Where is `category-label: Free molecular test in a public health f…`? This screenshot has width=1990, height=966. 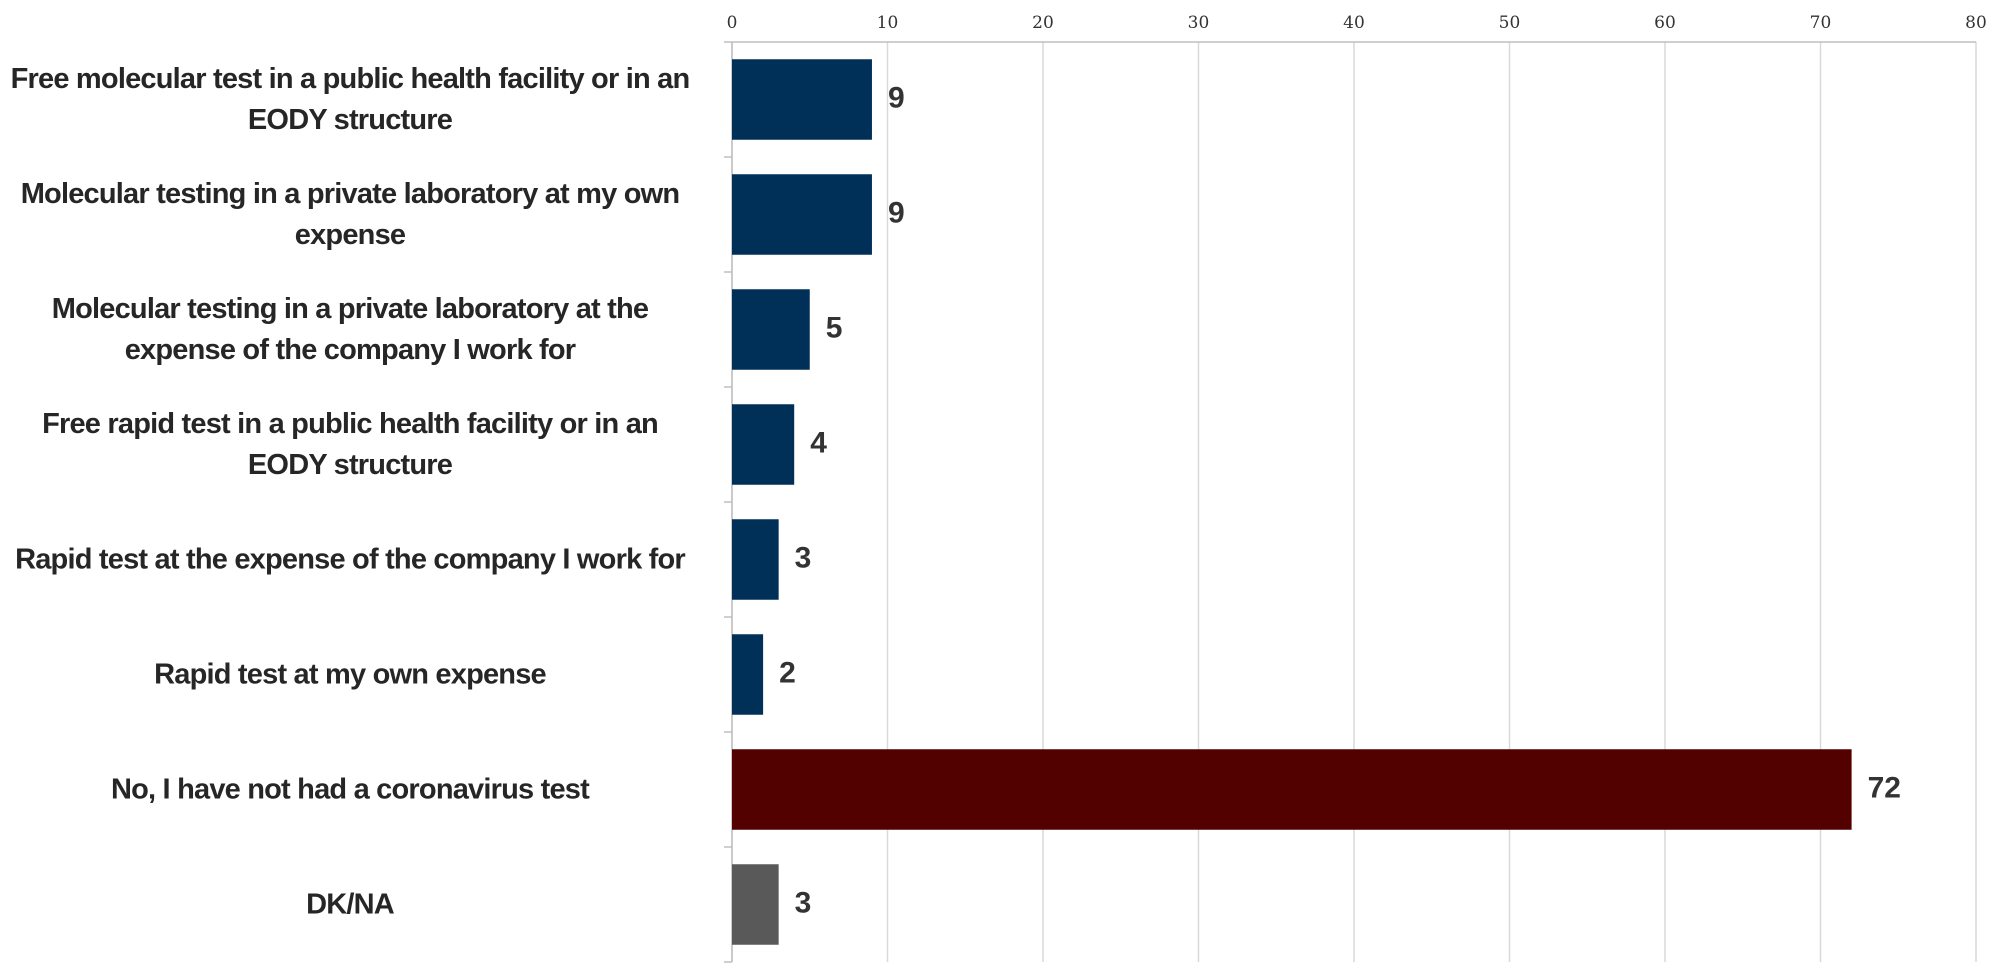
category-label: Free molecular test in a public health f… is located at coordinates (350, 99).